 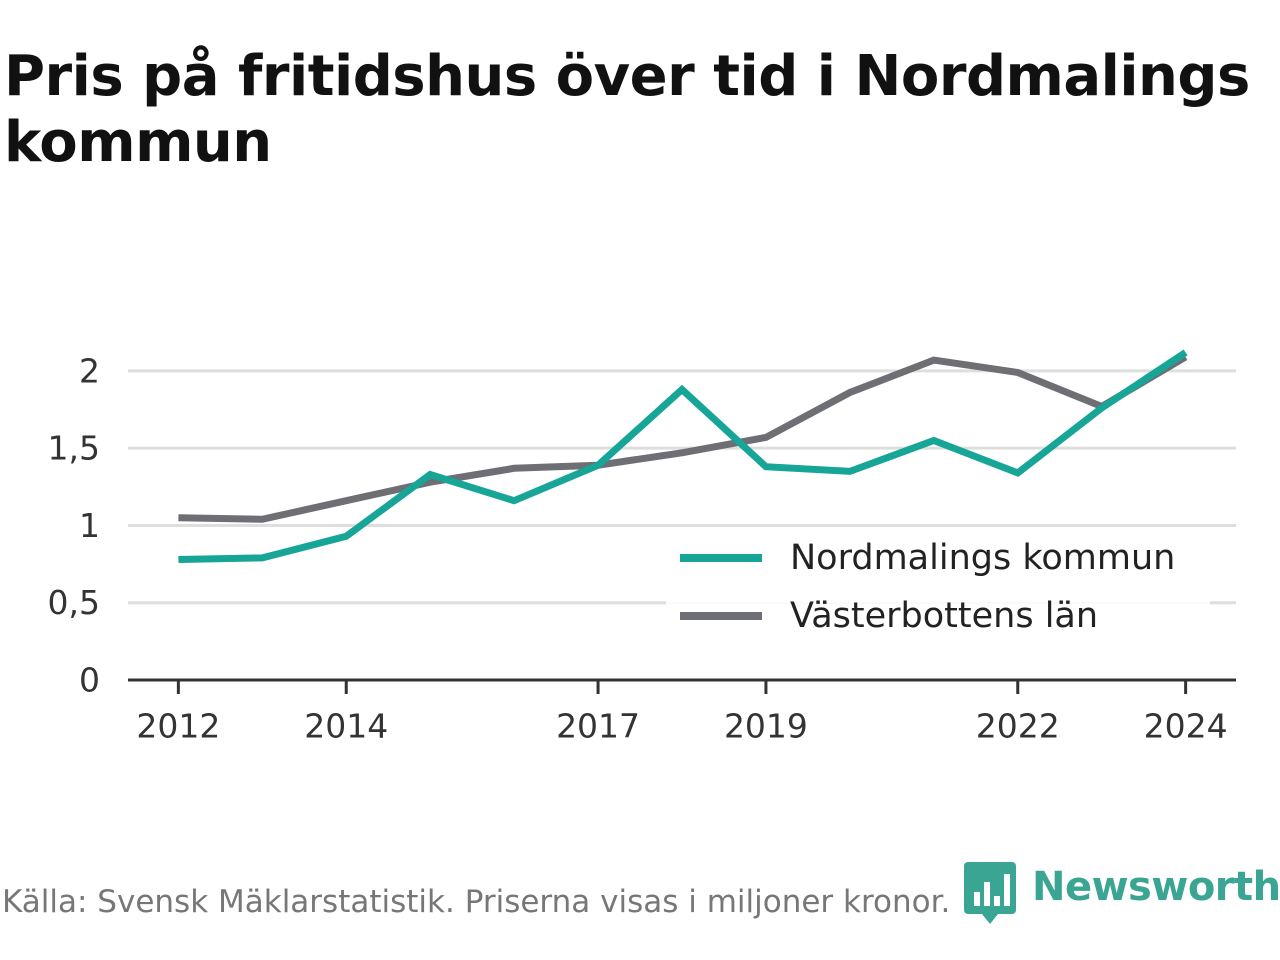 What do you see at coordinates (89, 680) in the screenshot?
I see `y-tick-label: 0` at bounding box center [89, 680].